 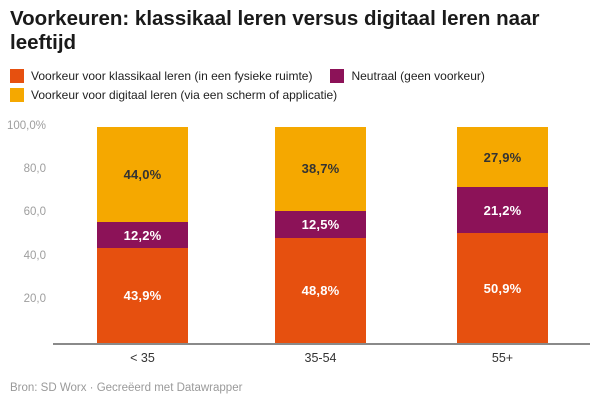 I want to click on segment-value-label: 38,7%, so click(x=320, y=169).